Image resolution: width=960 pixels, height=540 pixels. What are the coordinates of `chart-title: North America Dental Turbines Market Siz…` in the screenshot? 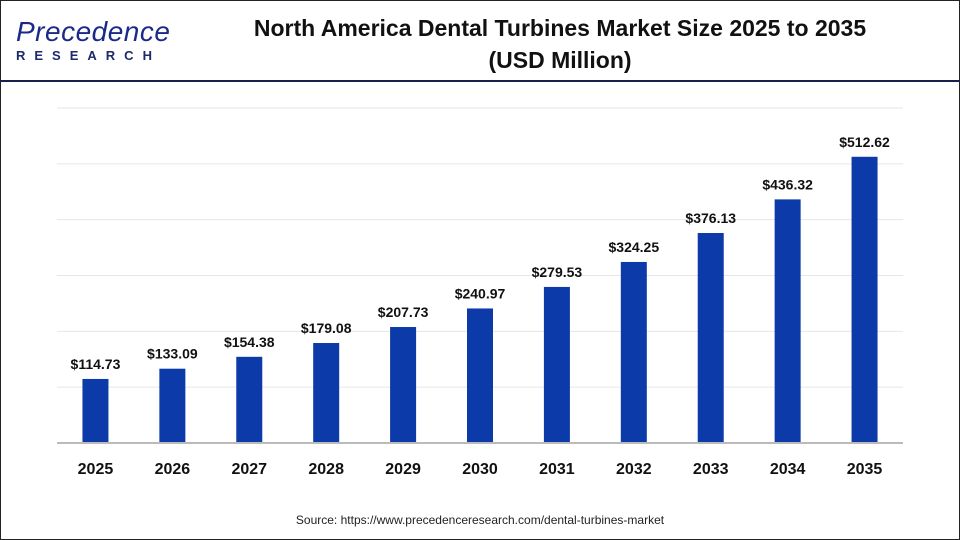 It's located at (560, 44).